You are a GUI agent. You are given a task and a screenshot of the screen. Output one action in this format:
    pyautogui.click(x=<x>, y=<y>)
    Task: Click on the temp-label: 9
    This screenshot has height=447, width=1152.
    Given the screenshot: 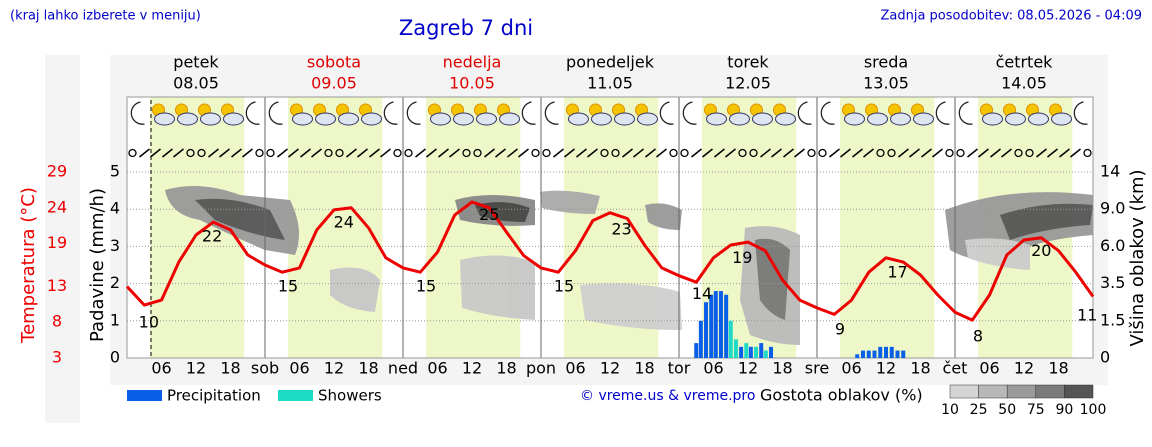 What is the action you would take?
    pyautogui.click(x=840, y=329)
    